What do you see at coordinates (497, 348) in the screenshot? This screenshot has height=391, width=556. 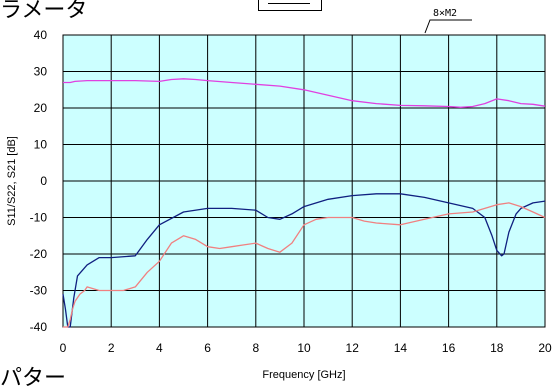 I see `x-tick-label: 18` at bounding box center [497, 348].